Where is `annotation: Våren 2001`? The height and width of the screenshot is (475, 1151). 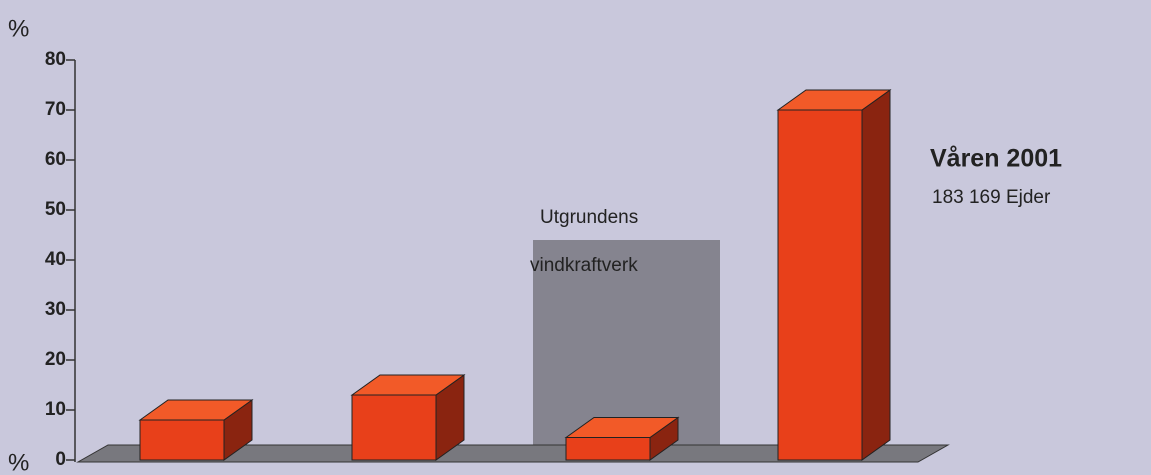 annotation: Våren 2001 is located at coordinates (996, 159).